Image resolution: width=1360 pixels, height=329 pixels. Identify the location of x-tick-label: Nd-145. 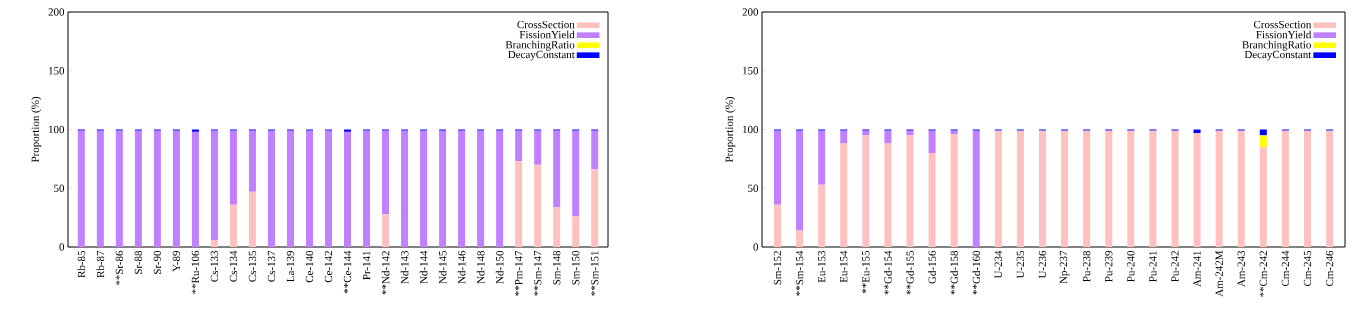
(442, 267).